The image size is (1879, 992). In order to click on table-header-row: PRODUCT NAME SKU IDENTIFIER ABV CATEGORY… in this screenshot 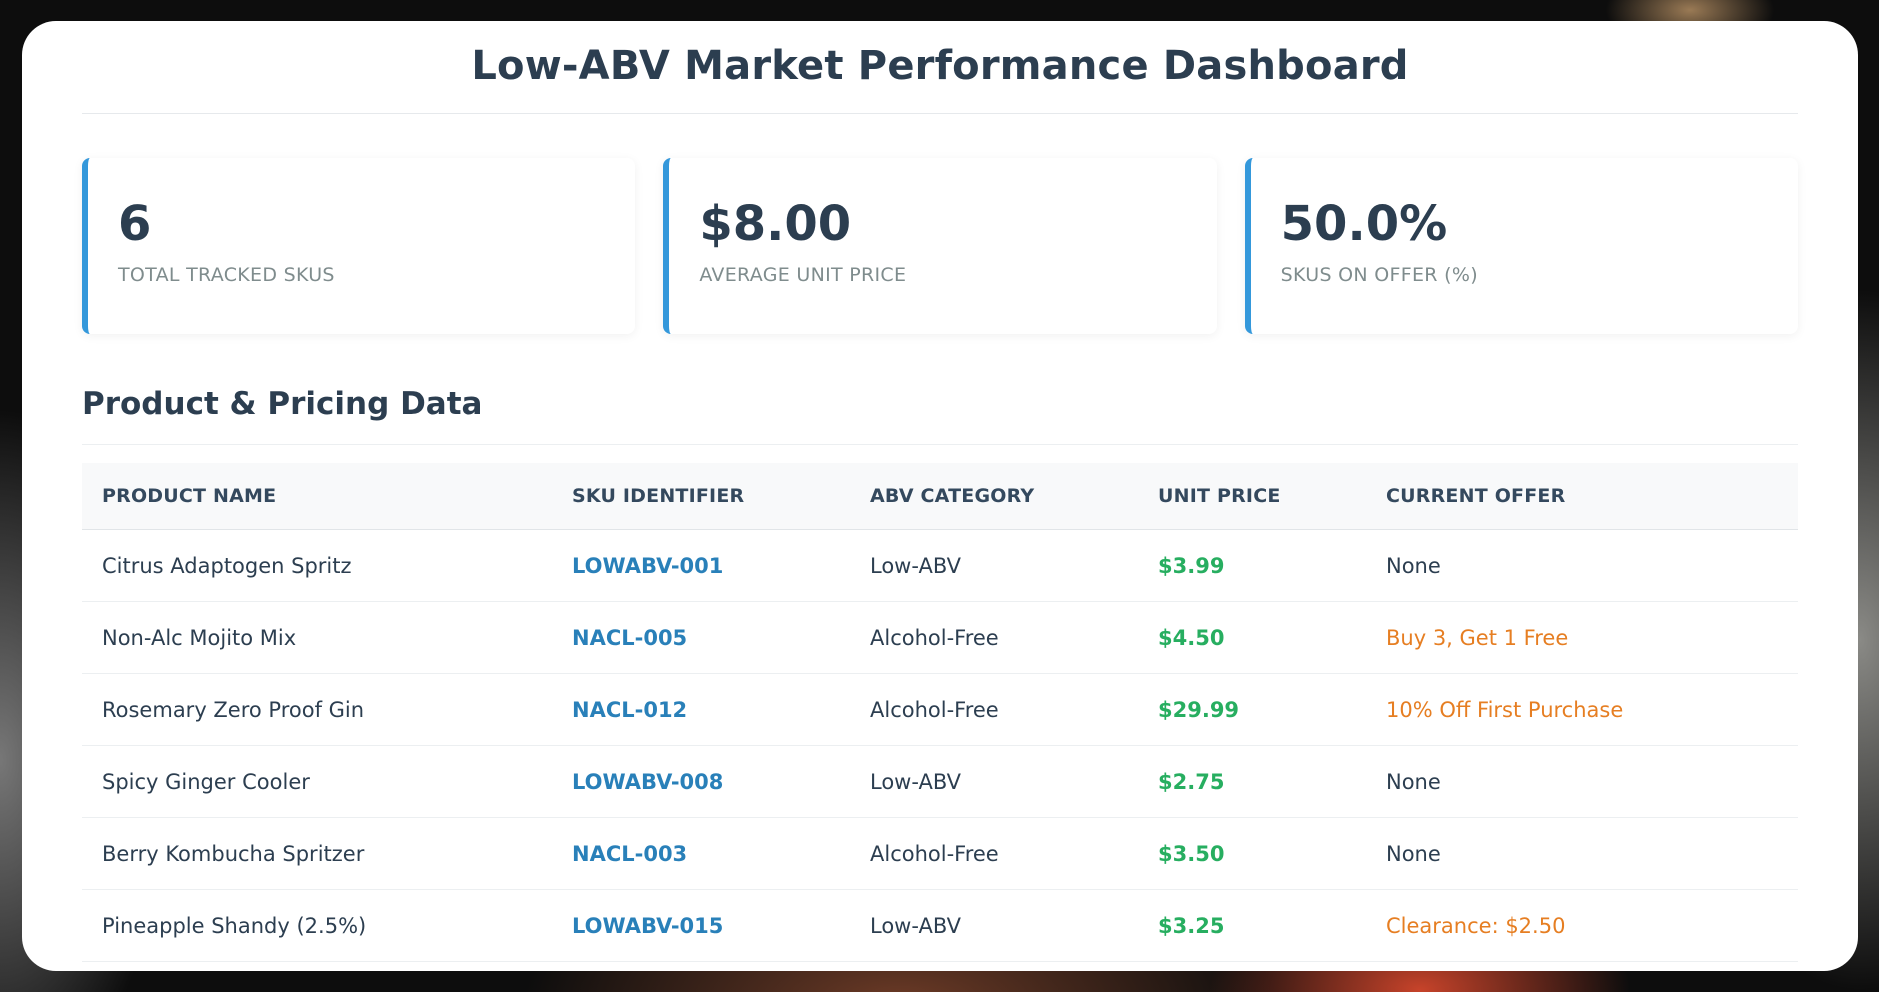, I will do `click(940, 496)`.